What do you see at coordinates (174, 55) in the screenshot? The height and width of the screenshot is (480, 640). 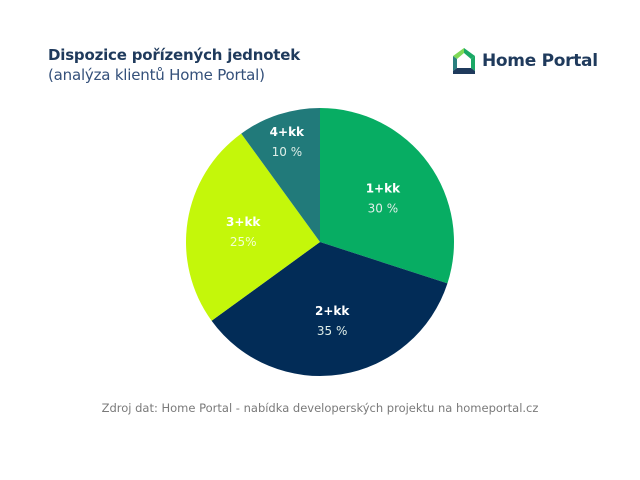 I see `chart-title: Dispozice pořízených jednotek` at bounding box center [174, 55].